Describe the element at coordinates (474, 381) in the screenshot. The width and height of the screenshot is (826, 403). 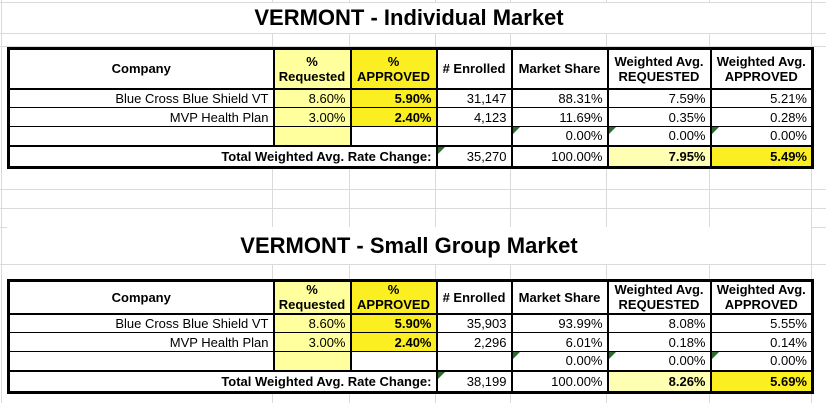
I see `total-enrolled-cell: 38,199` at that location.